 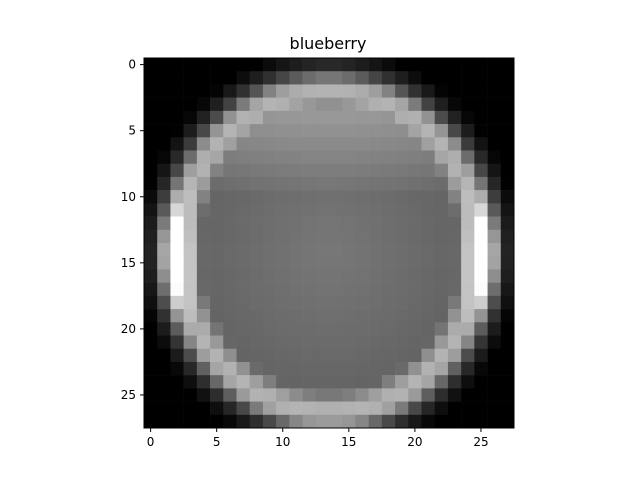 I want to click on y-tick-label: 5, so click(x=132, y=131).